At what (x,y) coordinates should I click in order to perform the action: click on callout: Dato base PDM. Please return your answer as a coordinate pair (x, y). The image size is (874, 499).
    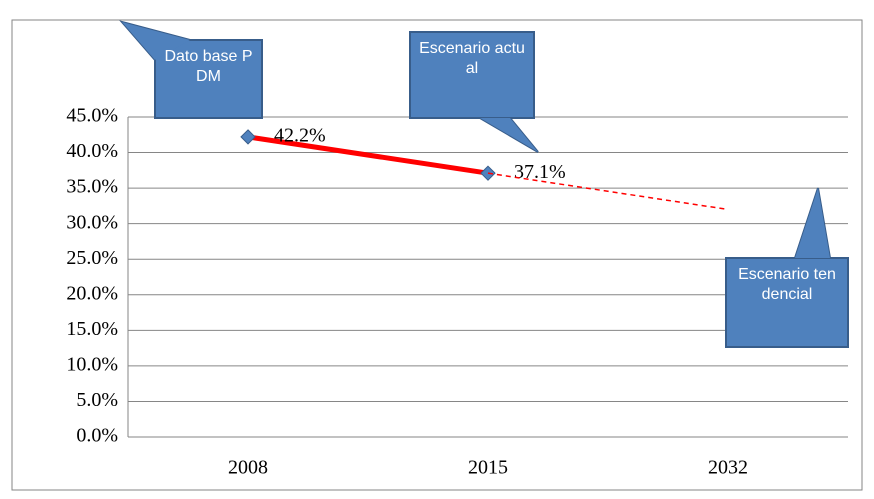
    Looking at the image, I should click on (191, 69).